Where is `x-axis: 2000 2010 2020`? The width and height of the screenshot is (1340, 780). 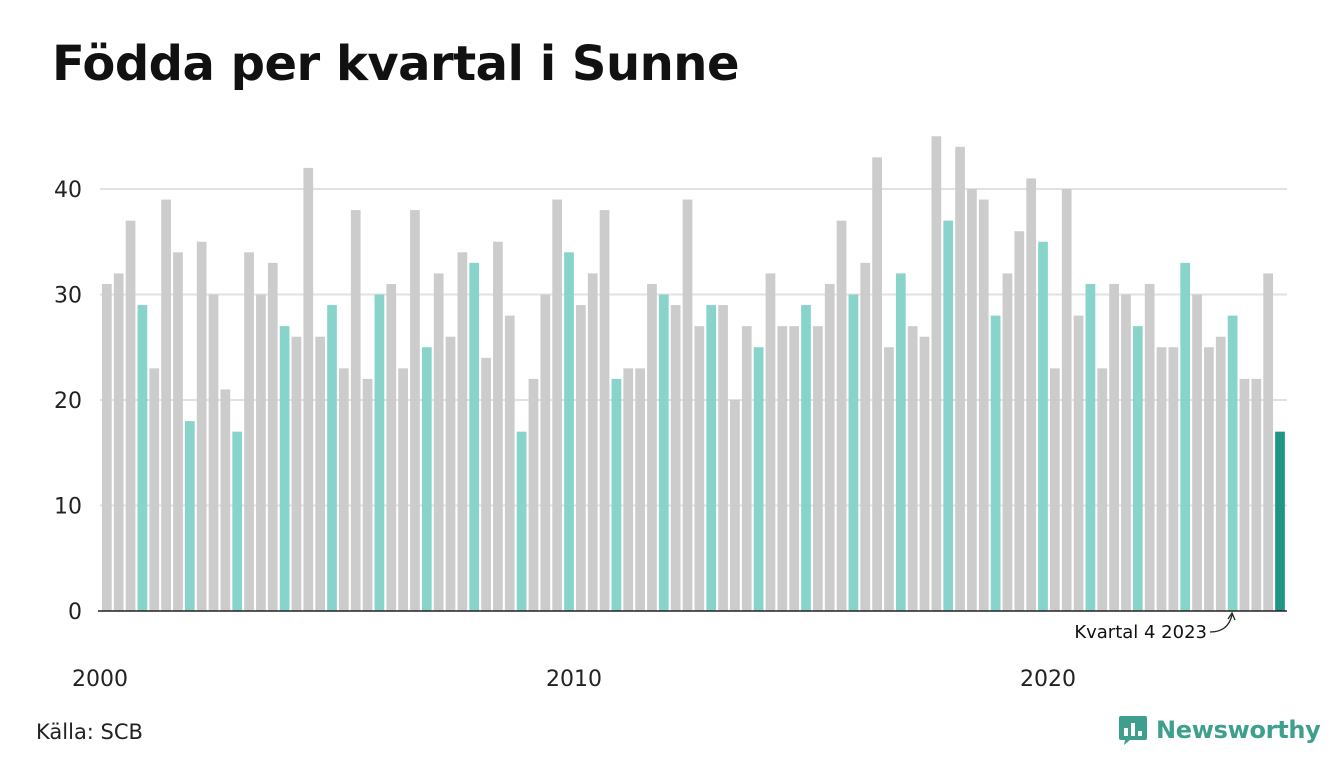
x-axis: 2000 2010 2020 is located at coordinates (679, 651).